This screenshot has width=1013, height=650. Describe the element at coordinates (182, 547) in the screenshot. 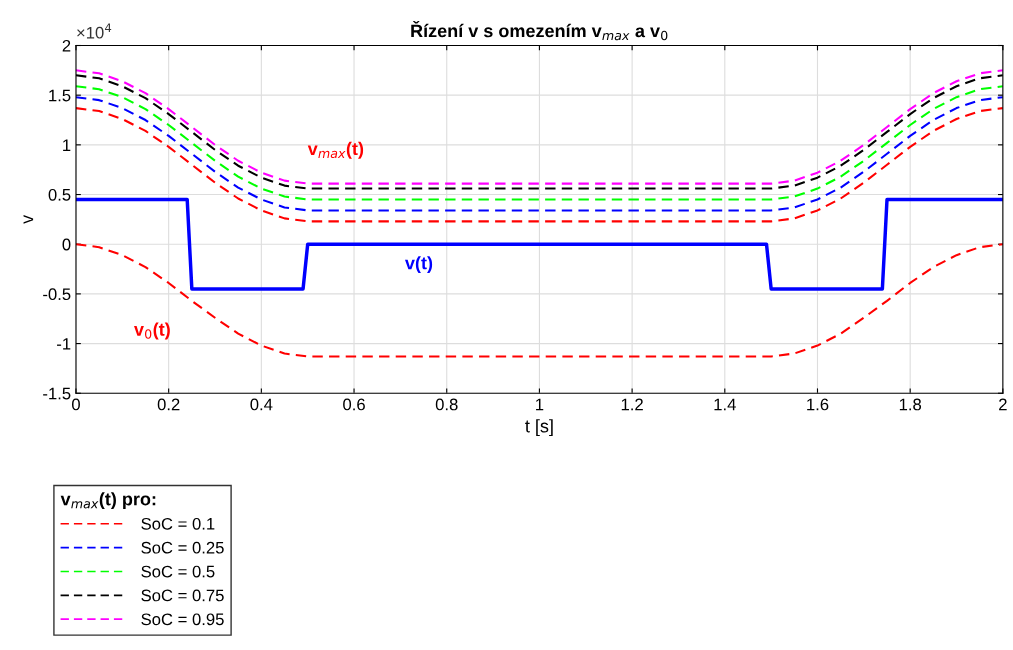

I see `legend-label: SoC = 0.25` at that location.